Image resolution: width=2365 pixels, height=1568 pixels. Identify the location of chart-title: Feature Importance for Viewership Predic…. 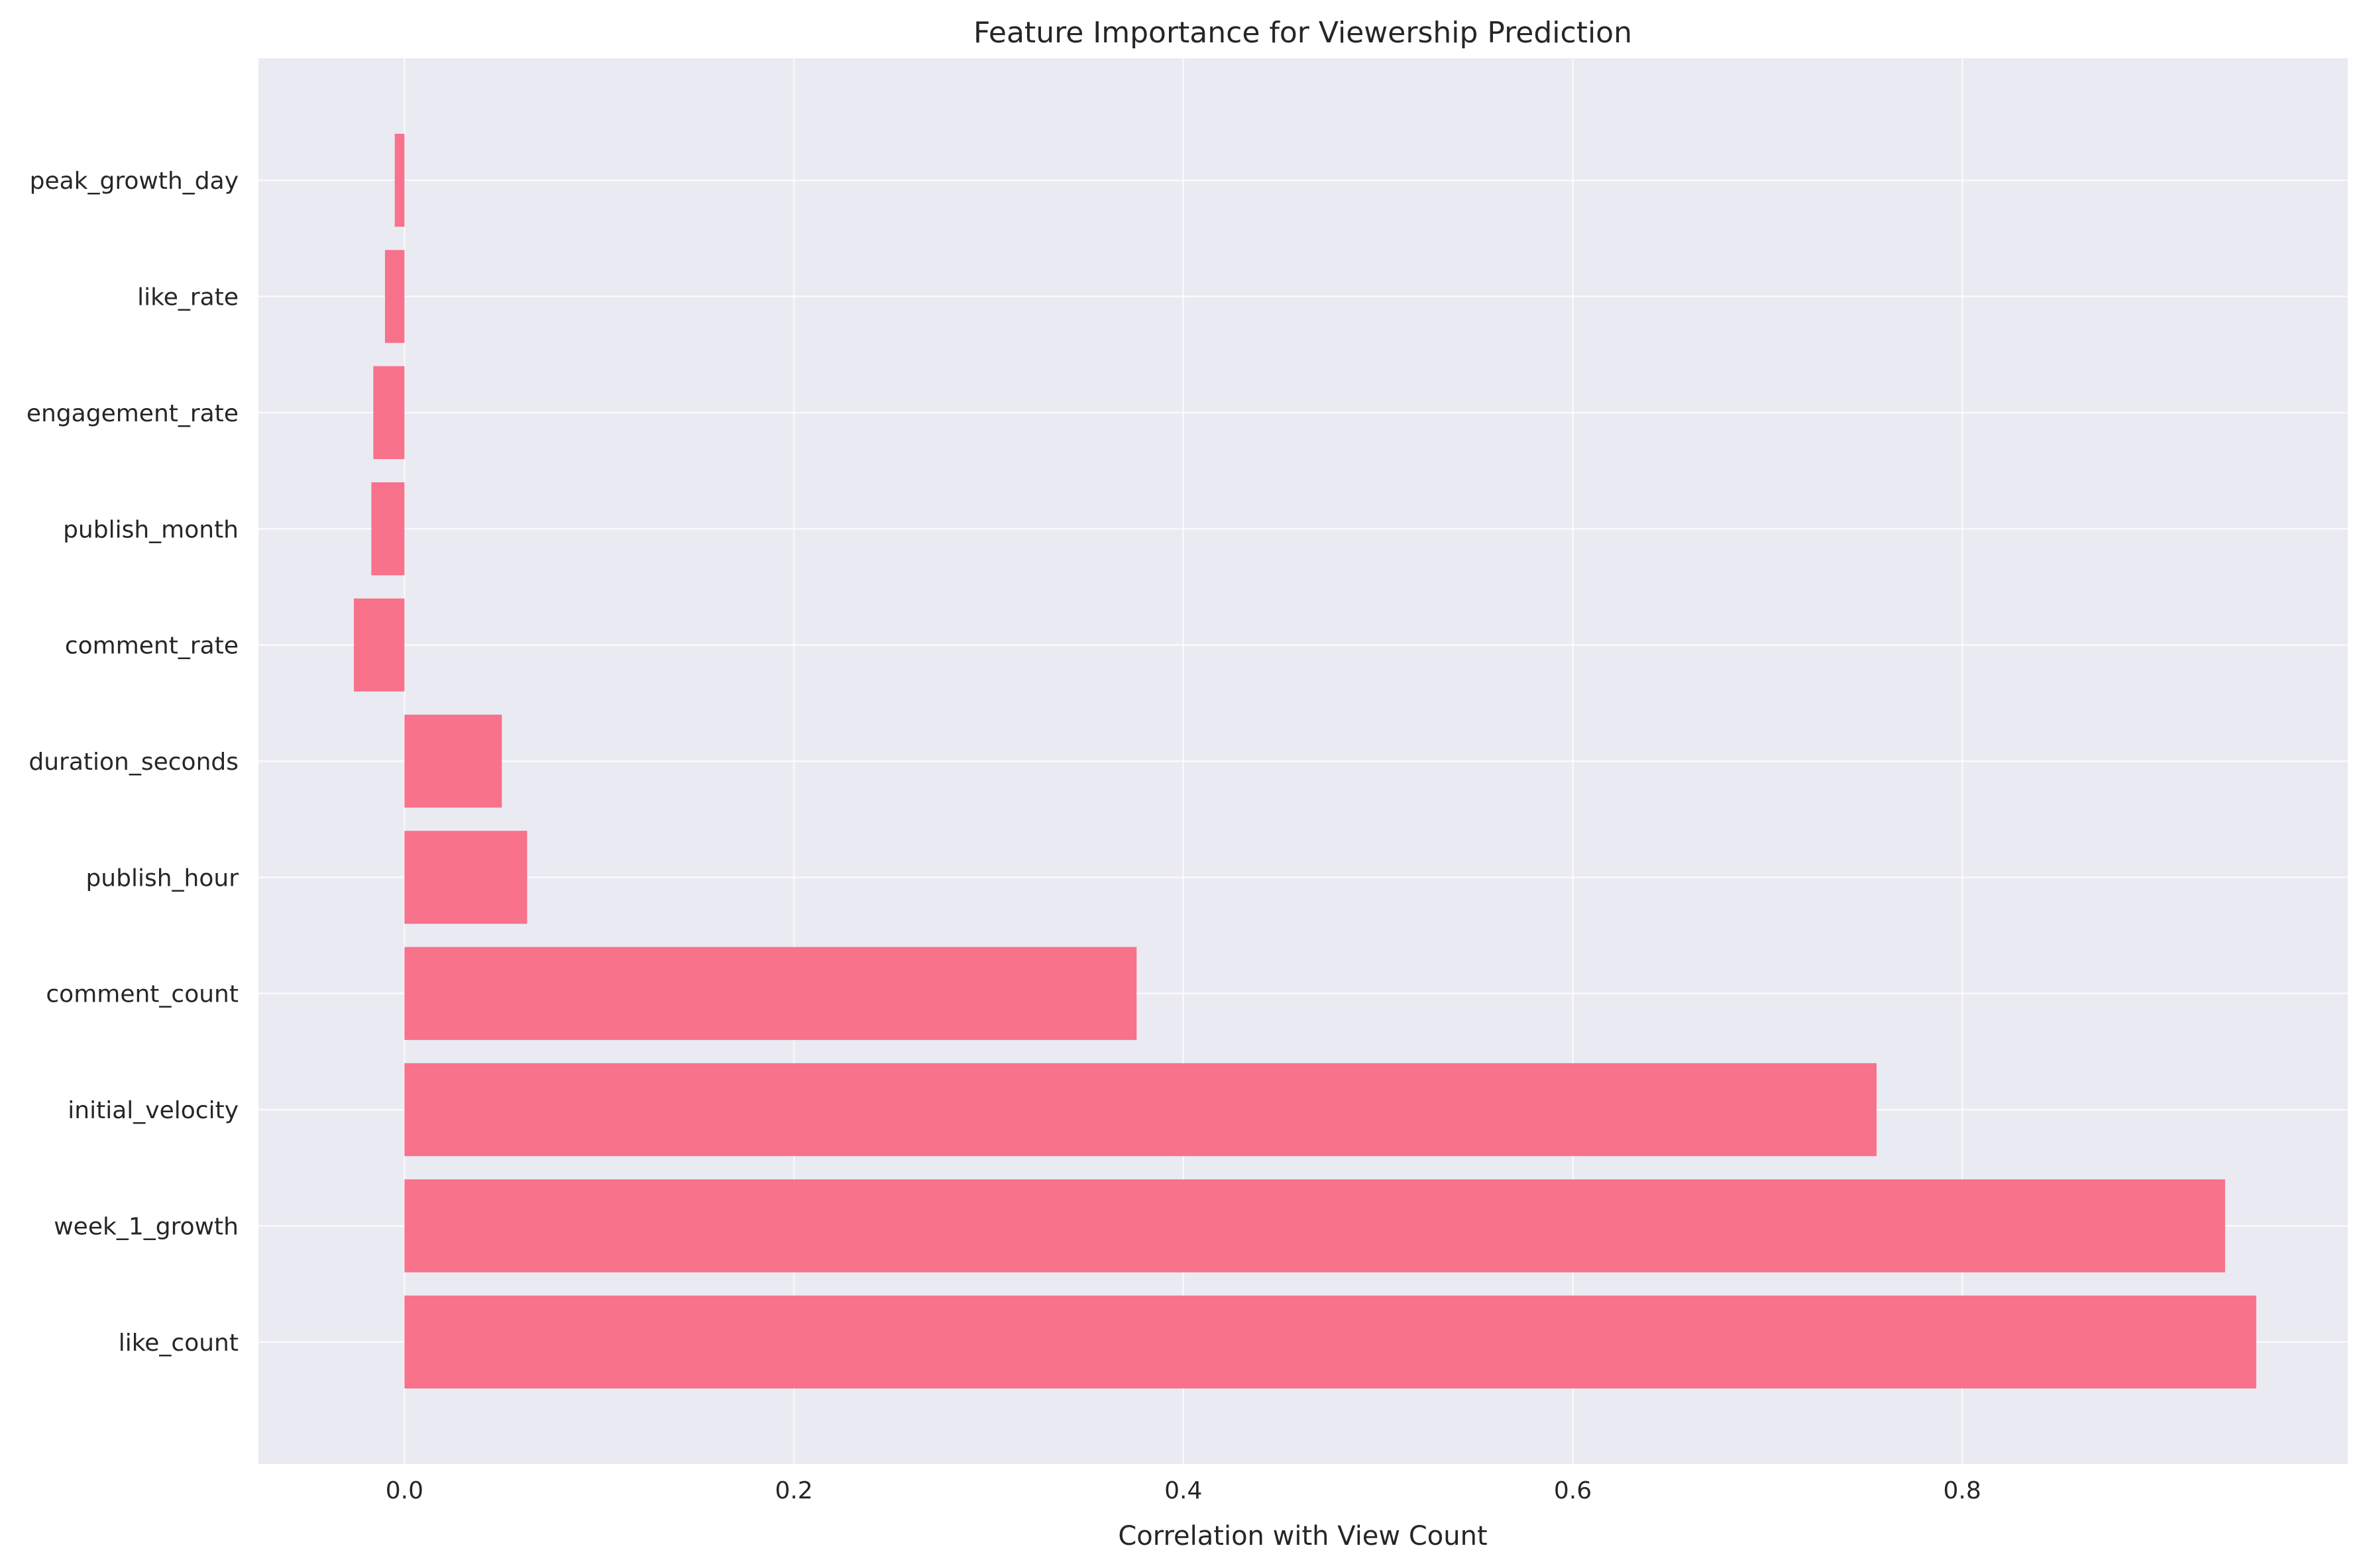
(1302, 33).